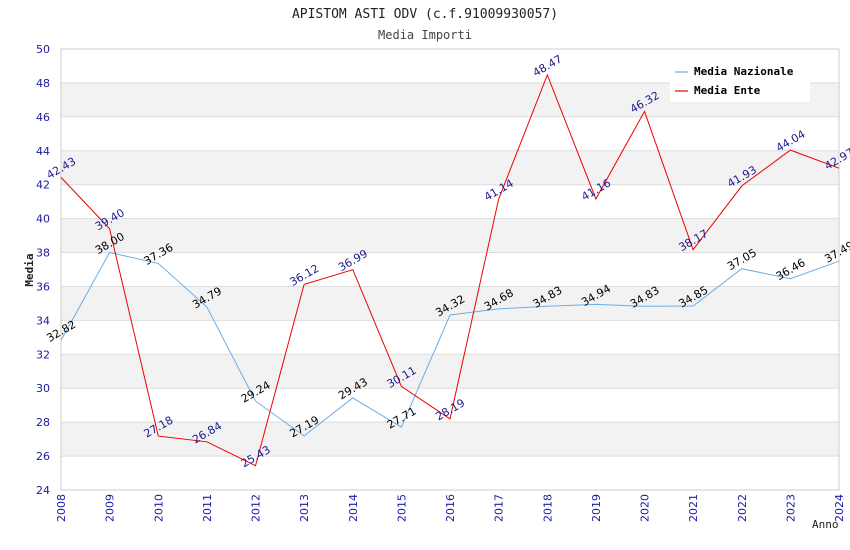 The image size is (850, 550). Describe the element at coordinates (839, 508) in the screenshot. I see `x-tick-label: 2024` at that location.